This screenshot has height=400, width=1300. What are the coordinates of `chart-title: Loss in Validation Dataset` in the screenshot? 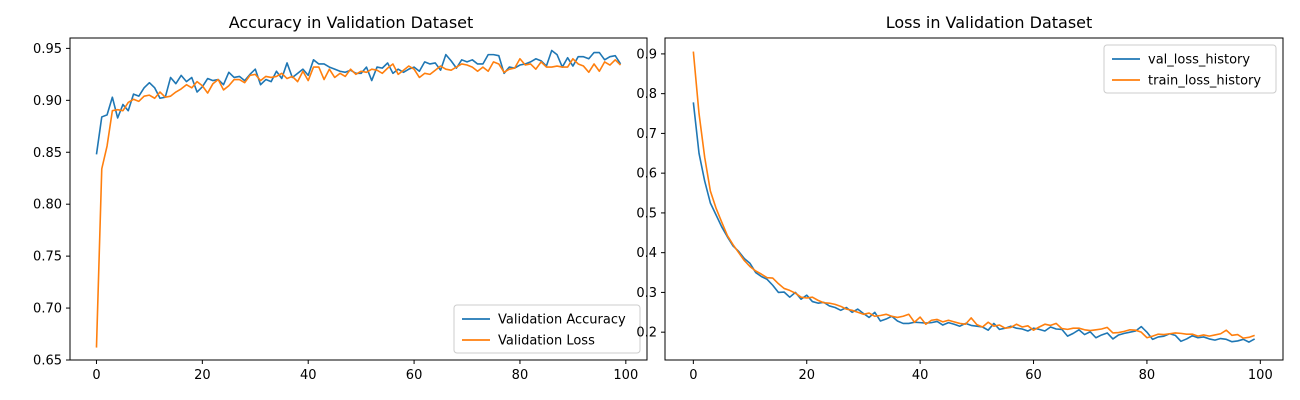 It's located at (989, 22).